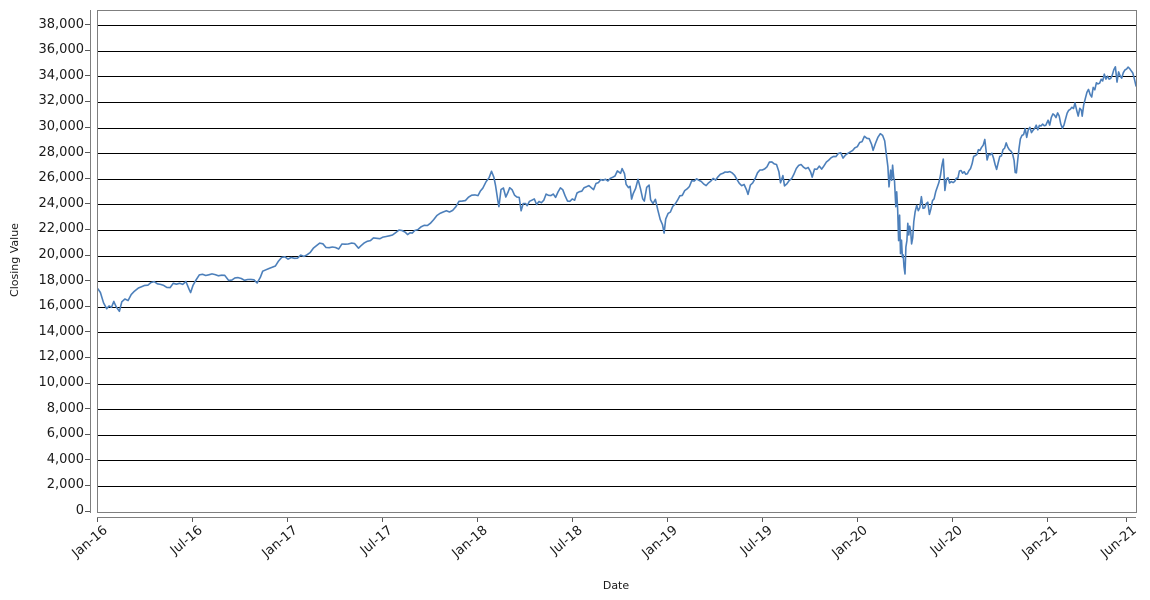 Image resolution: width=1150 pixels, height=600 pixels. I want to click on y-tick-label: 6,000, so click(65, 434).